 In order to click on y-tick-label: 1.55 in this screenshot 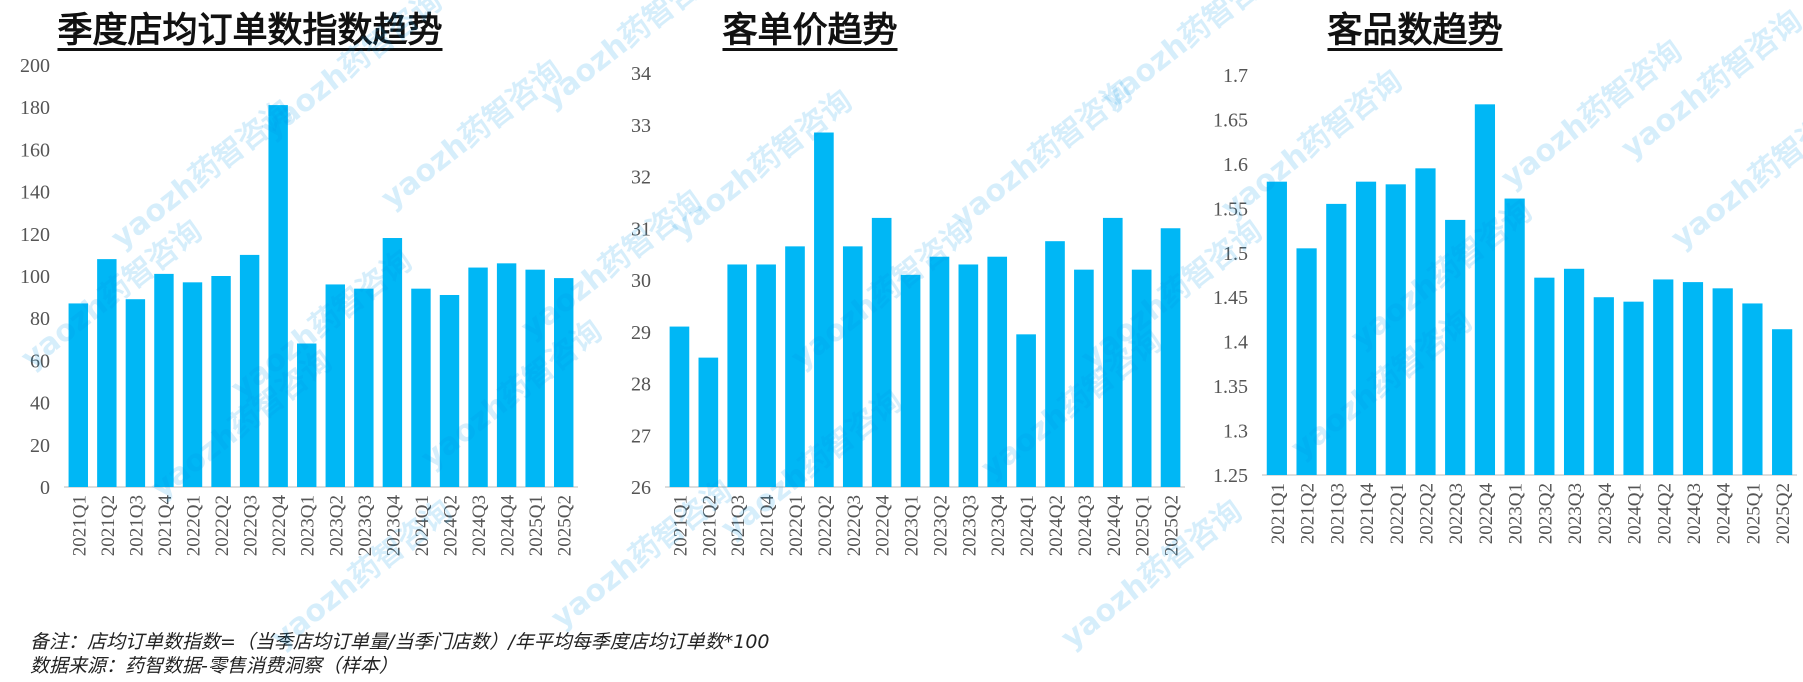, I will do `click(1230, 209)`.